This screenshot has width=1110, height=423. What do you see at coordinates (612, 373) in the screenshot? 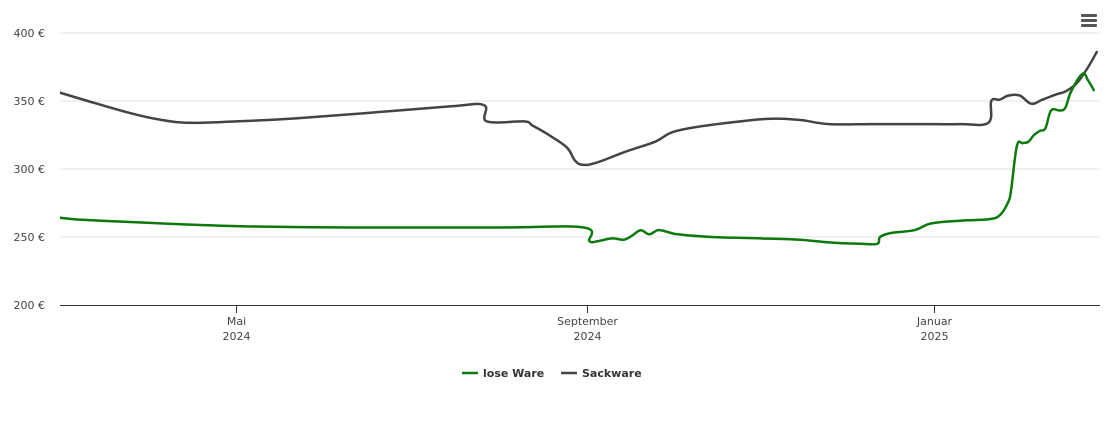
I see `legend-label: Sackware` at bounding box center [612, 373].